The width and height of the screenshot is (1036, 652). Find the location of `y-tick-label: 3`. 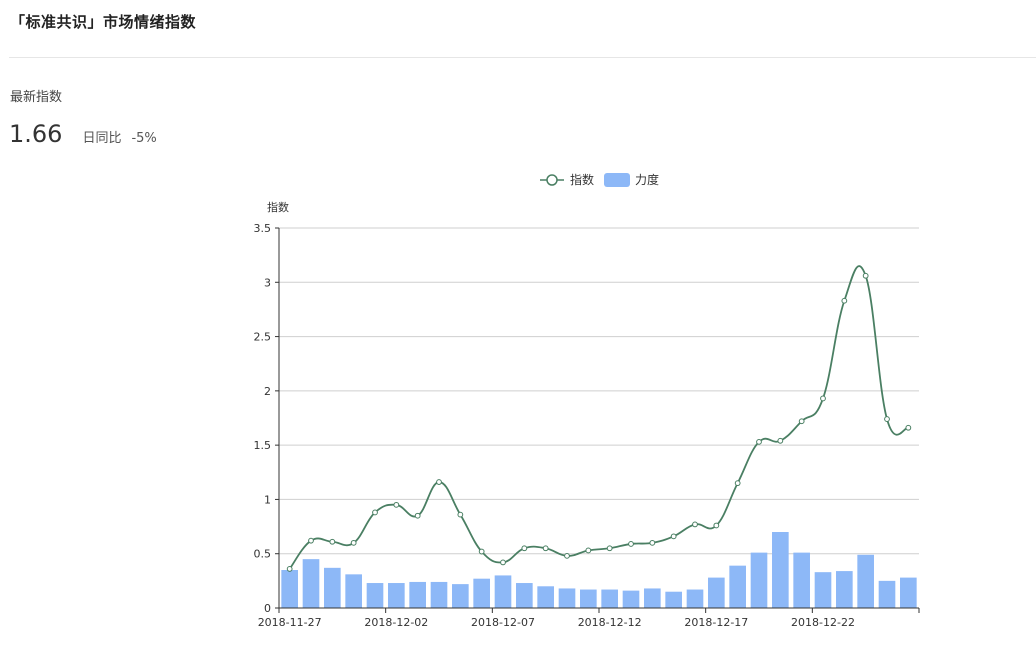

y-tick-label: 3 is located at coordinates (267, 282).